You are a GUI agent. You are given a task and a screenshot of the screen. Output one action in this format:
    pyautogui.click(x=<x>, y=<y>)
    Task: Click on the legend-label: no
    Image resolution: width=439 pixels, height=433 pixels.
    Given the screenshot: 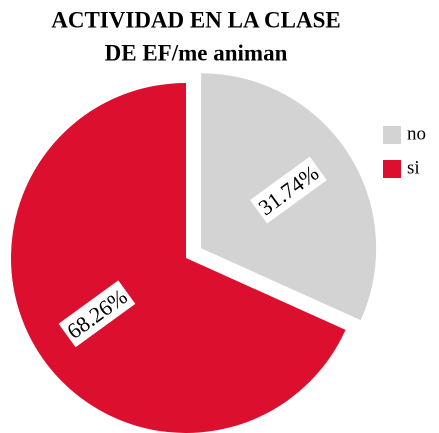 What is the action you would take?
    pyautogui.click(x=416, y=133)
    